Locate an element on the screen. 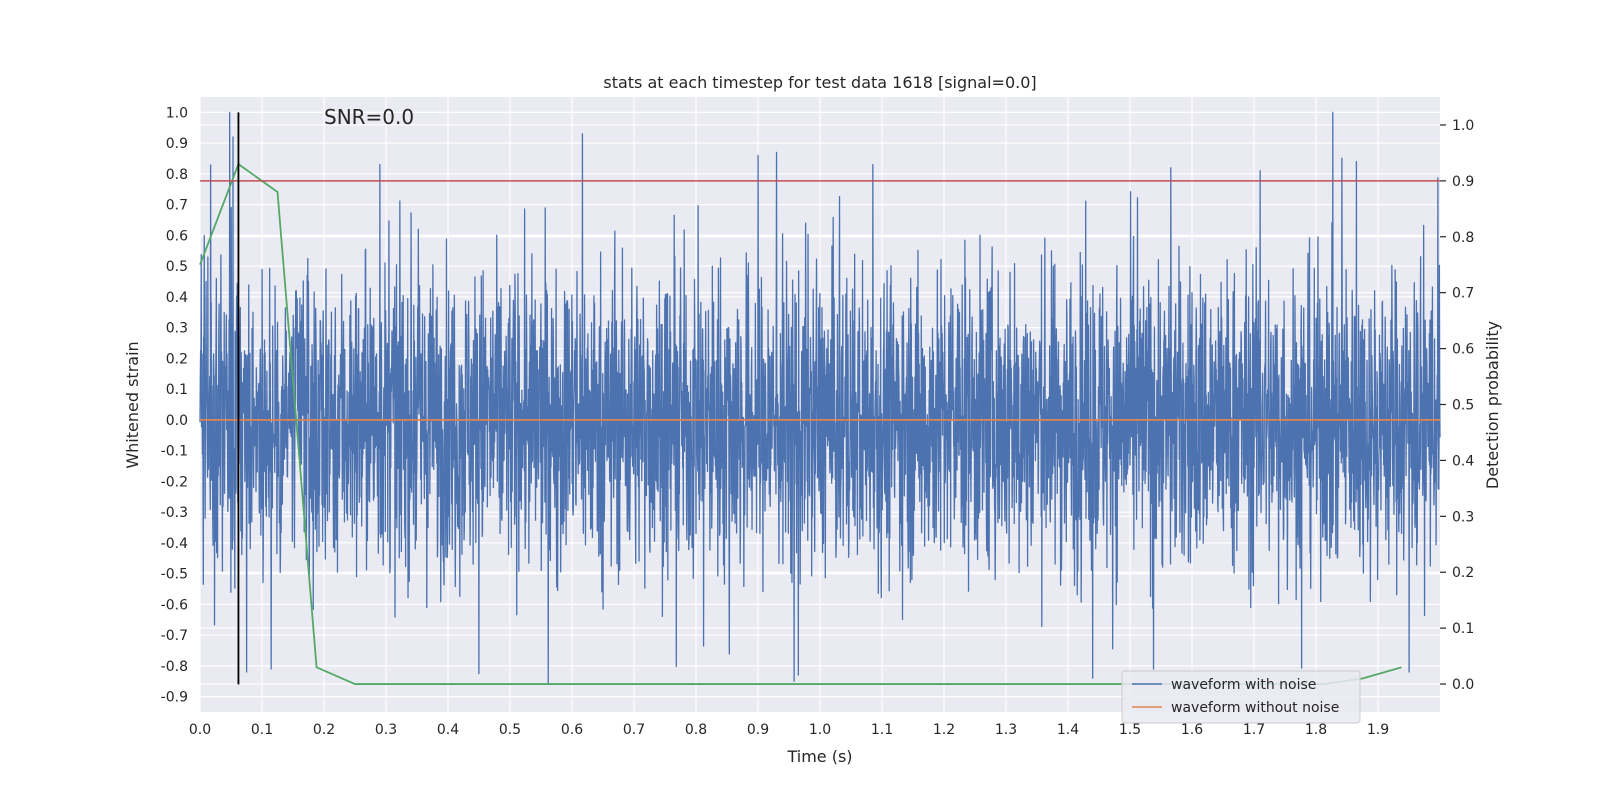 The width and height of the screenshot is (1600, 800). y2-axis-ticks: 1.0 0.9 0.8 0.7 0.6 0.5 0.4 0.3 0.2 0.1 0.0 is located at coordinates (1457, 405).